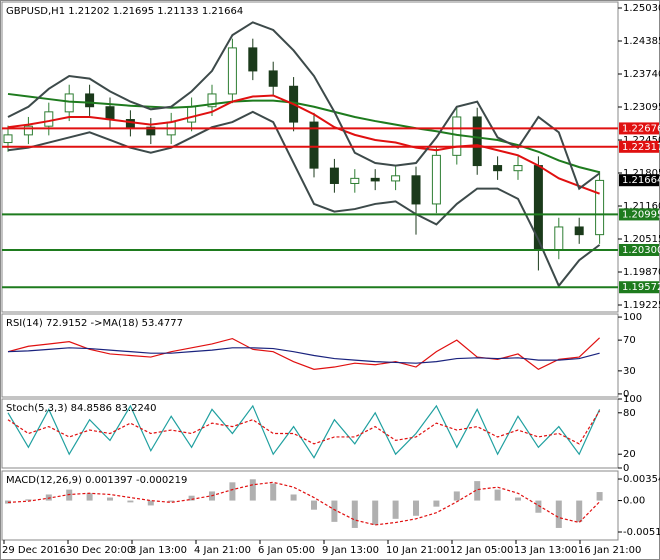  I want to click on x-tick-label: 3 Jan 13:00, so click(158, 550).